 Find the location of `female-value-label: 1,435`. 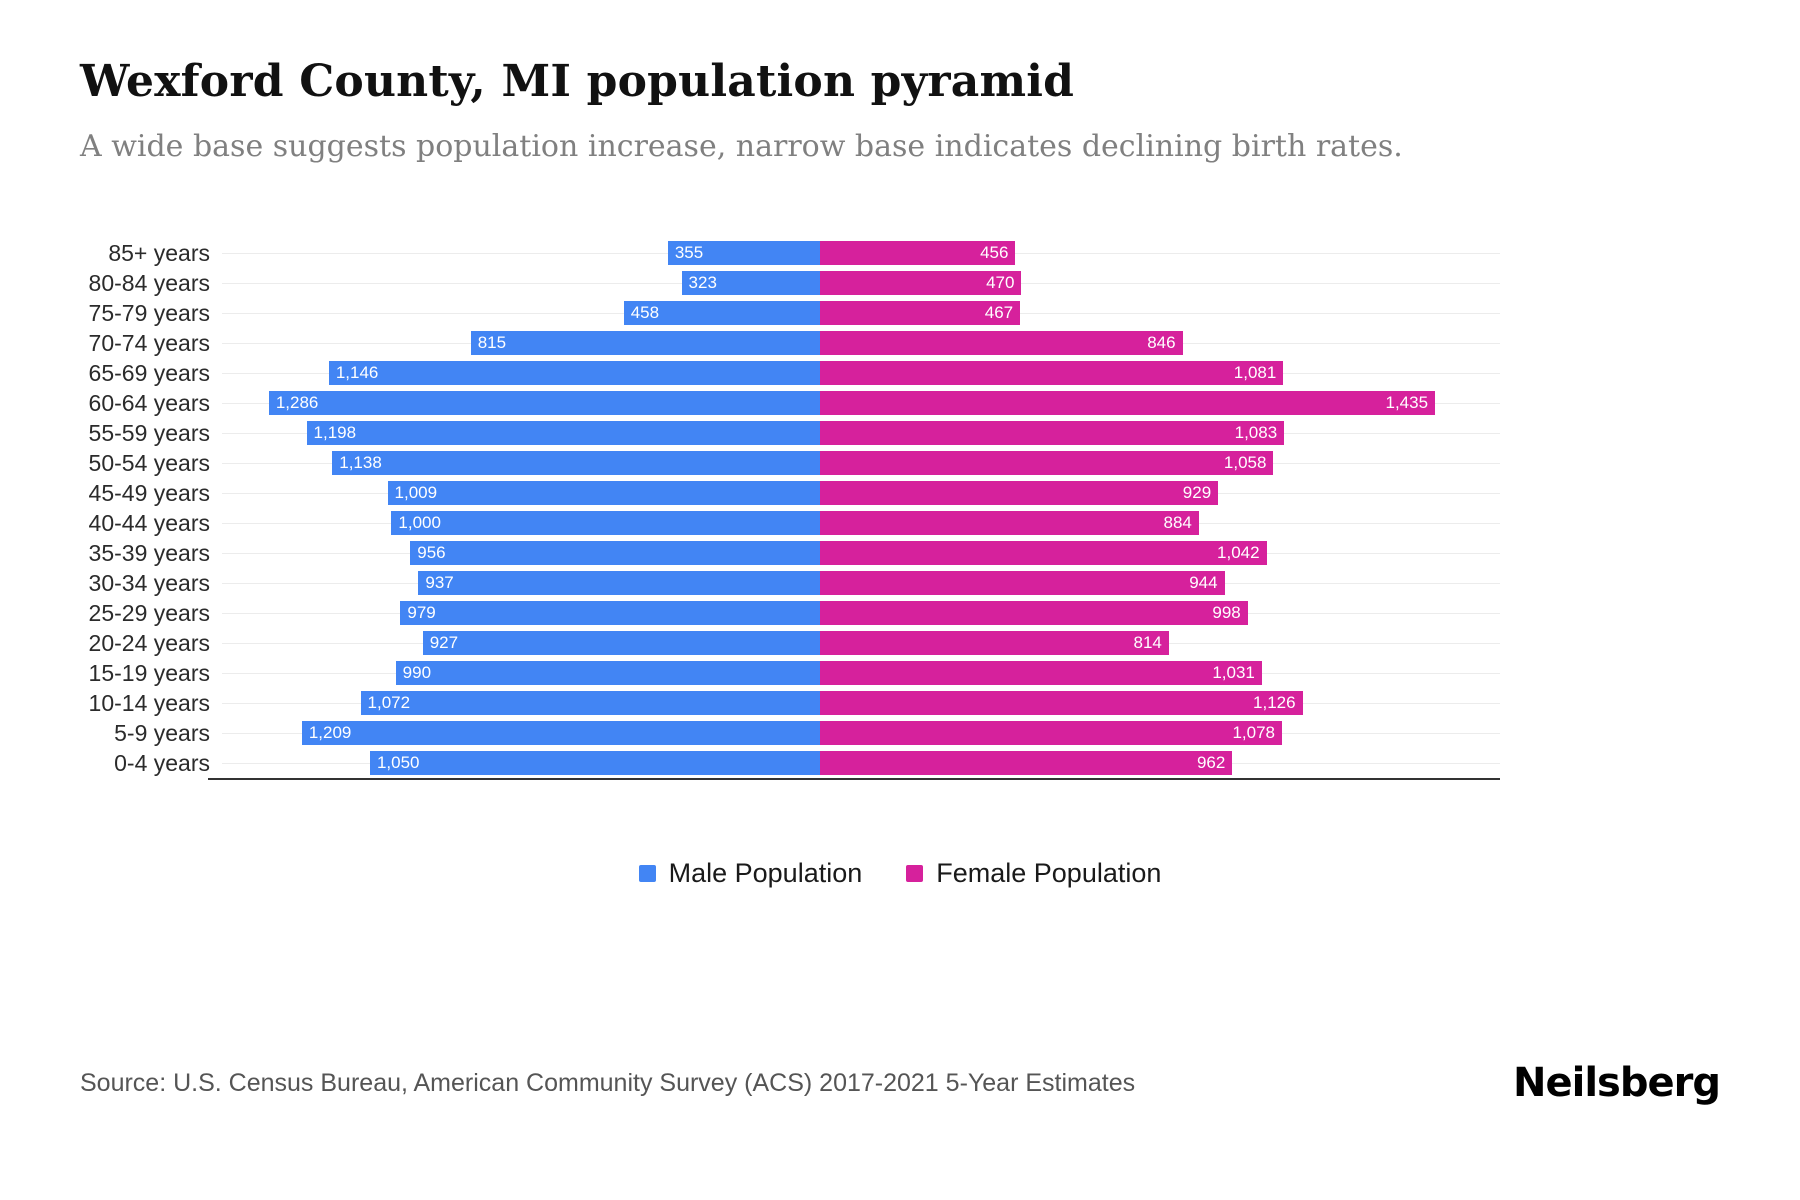

female-value-label: 1,435 is located at coordinates (1407, 402).